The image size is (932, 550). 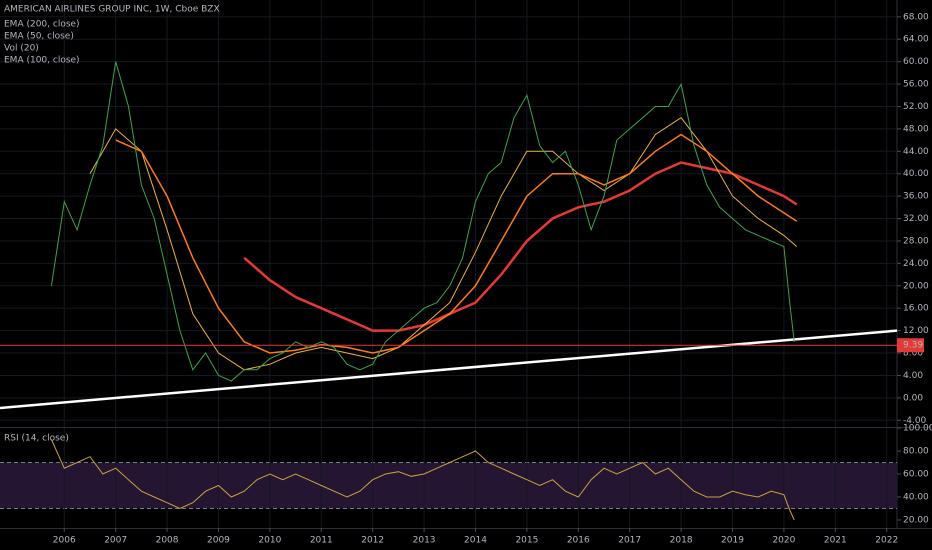 I want to click on y-tick-label: 48.00, so click(x=916, y=129).